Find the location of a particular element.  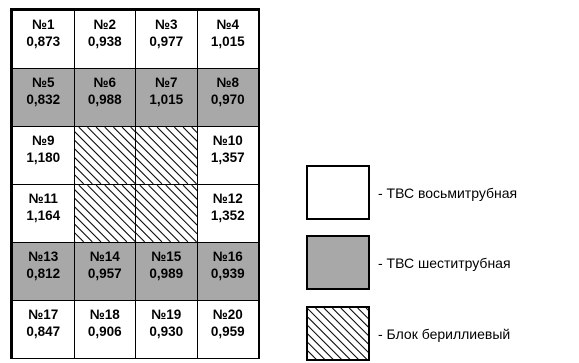

fuel-assembly-cell: №13 0,812 is located at coordinates (43, 271).